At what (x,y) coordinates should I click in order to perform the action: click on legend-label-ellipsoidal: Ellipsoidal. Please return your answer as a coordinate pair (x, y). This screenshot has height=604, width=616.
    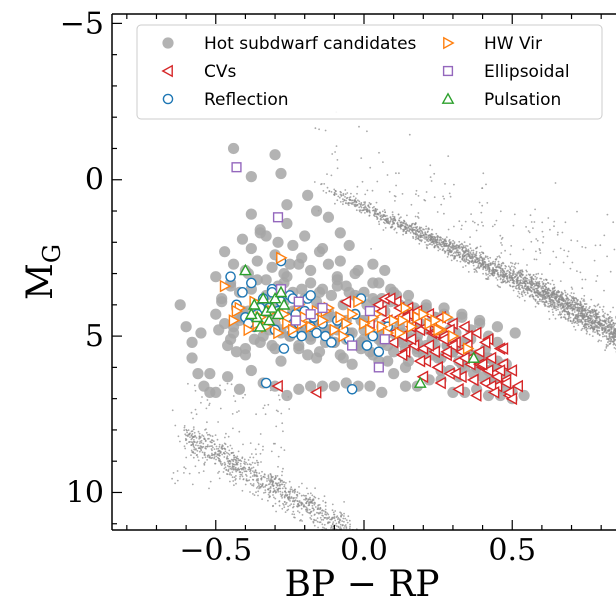
    Looking at the image, I should click on (527, 72).